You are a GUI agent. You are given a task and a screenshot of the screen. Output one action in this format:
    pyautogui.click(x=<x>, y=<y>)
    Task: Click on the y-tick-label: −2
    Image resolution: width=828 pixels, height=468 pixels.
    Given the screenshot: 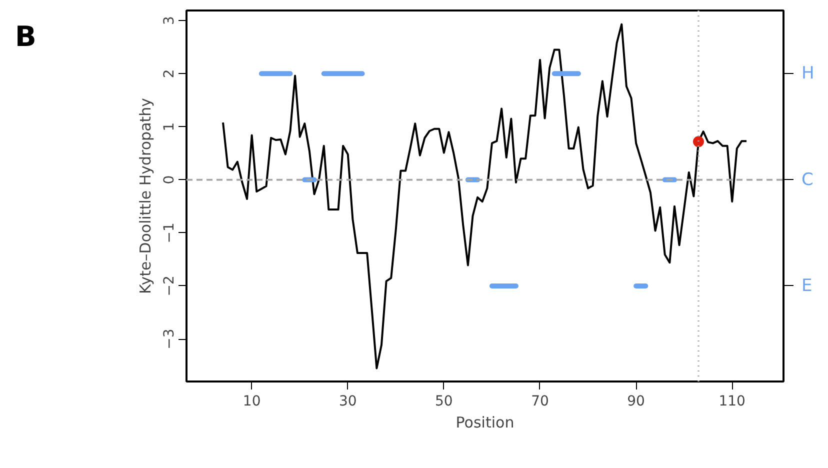 What is the action you would take?
    pyautogui.click(x=170, y=286)
    